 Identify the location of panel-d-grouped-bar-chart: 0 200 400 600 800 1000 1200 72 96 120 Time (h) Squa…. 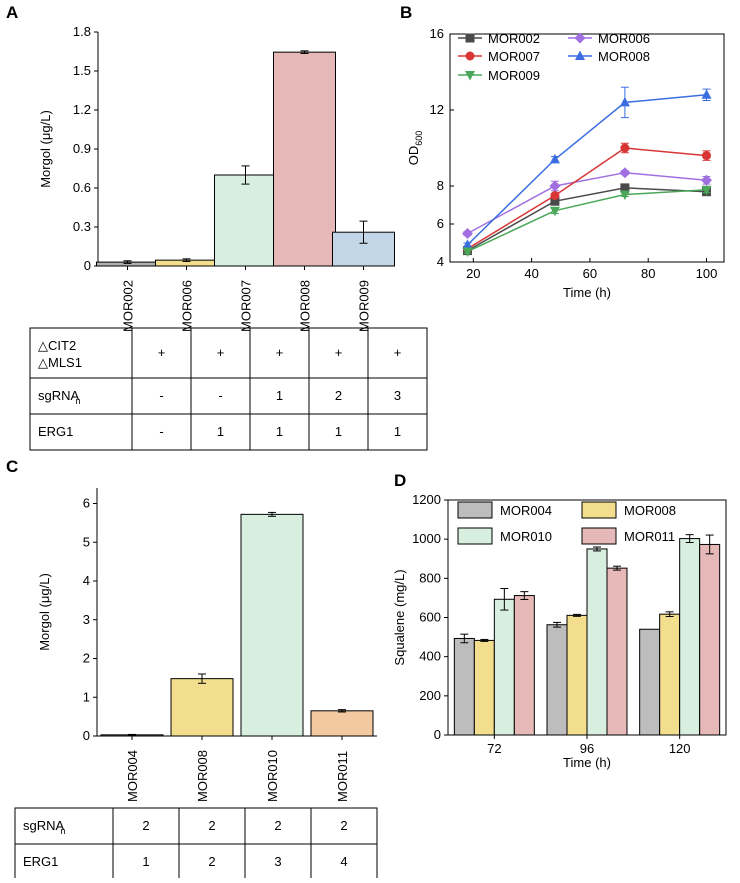
(559, 631).